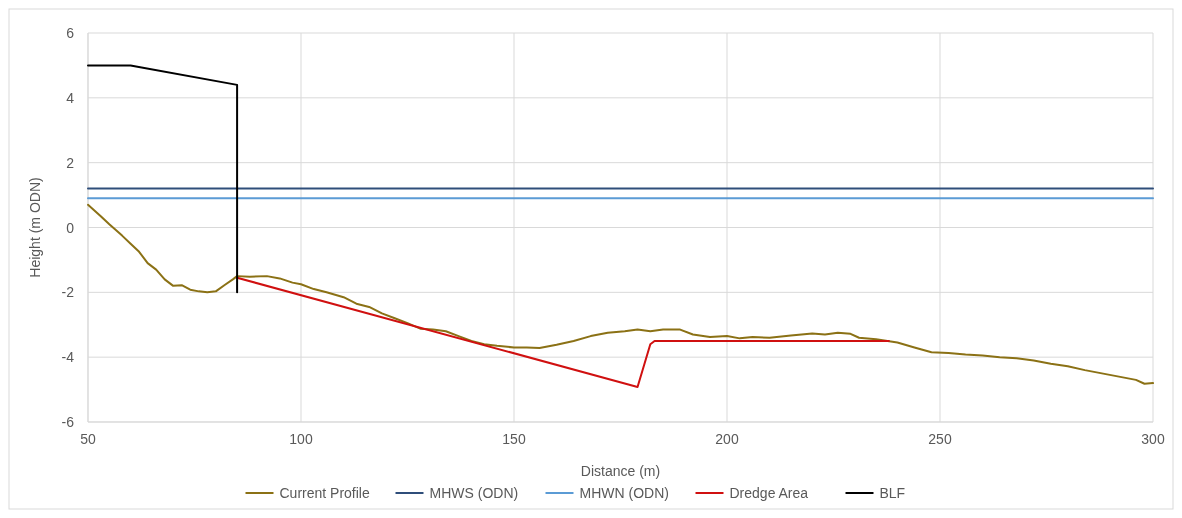  I want to click on y-tick-label: 6, so click(70, 33).